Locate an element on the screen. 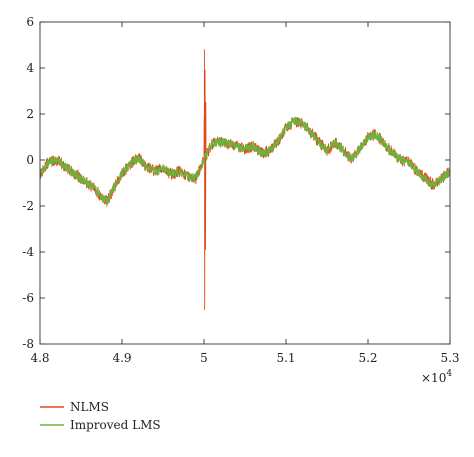 The height and width of the screenshot is (457, 474). x-tick-label: 5.1 is located at coordinates (285, 358).